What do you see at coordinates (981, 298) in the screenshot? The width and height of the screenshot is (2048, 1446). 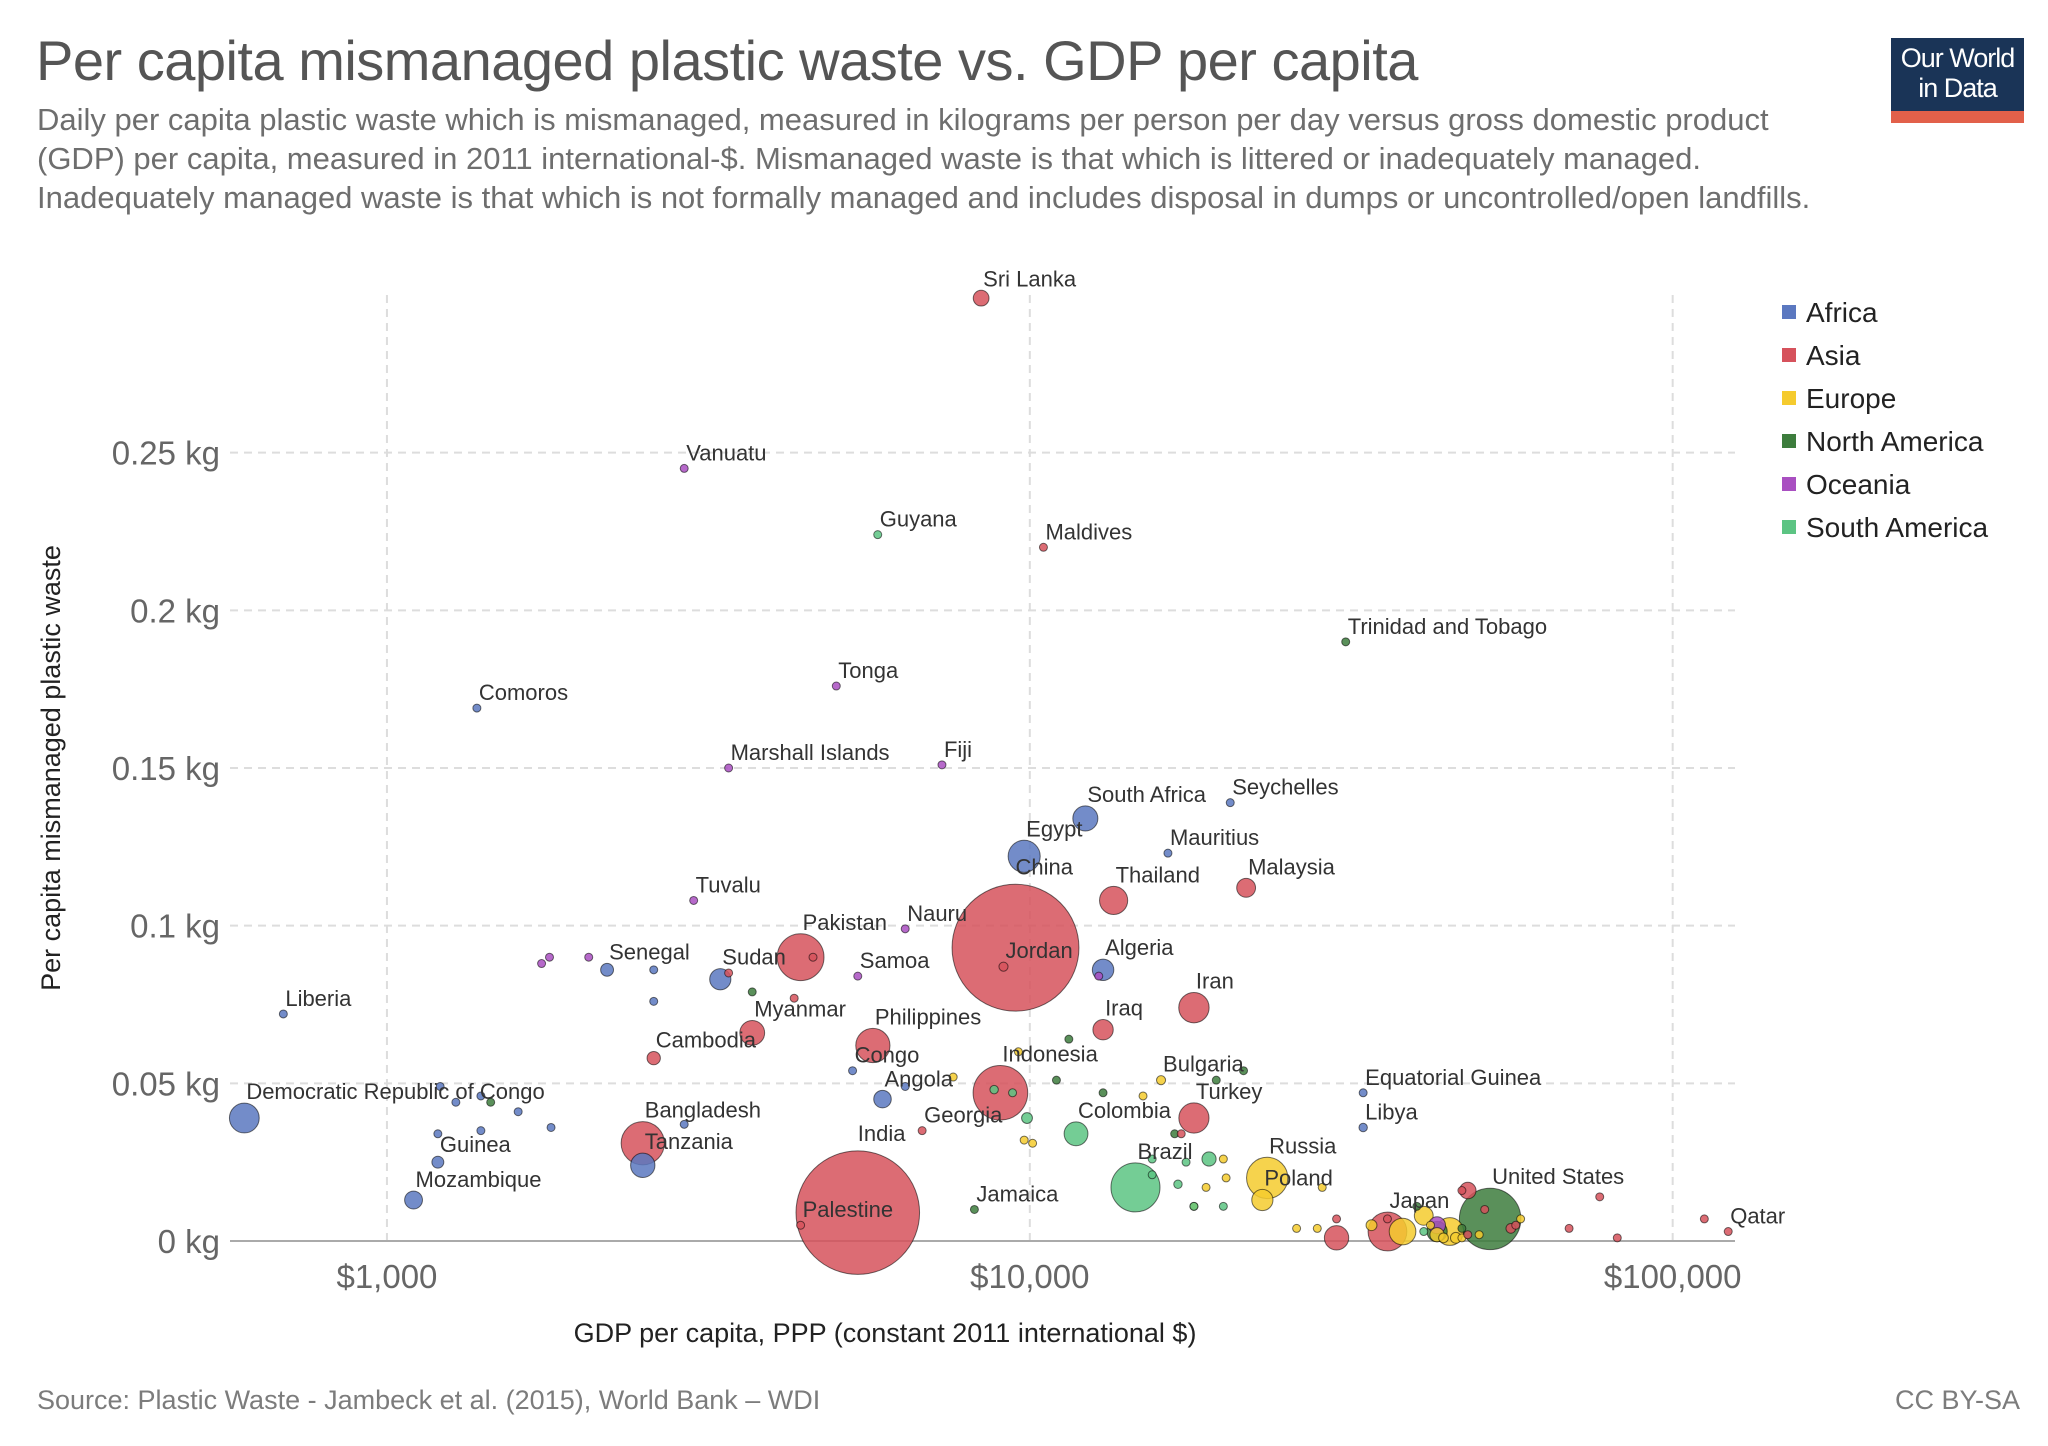 I see `point-sri-lanka` at bounding box center [981, 298].